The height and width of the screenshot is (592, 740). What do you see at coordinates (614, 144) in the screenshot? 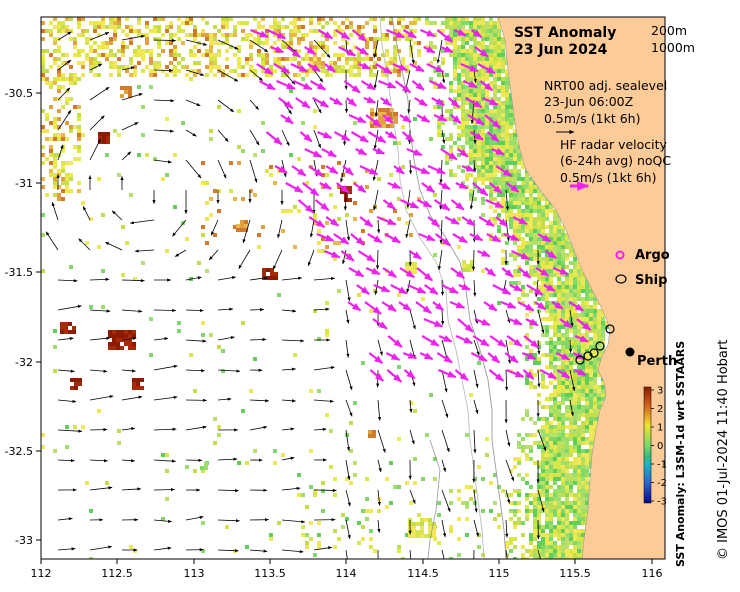
I see `radar-legend-title: HF radar velocity` at bounding box center [614, 144].